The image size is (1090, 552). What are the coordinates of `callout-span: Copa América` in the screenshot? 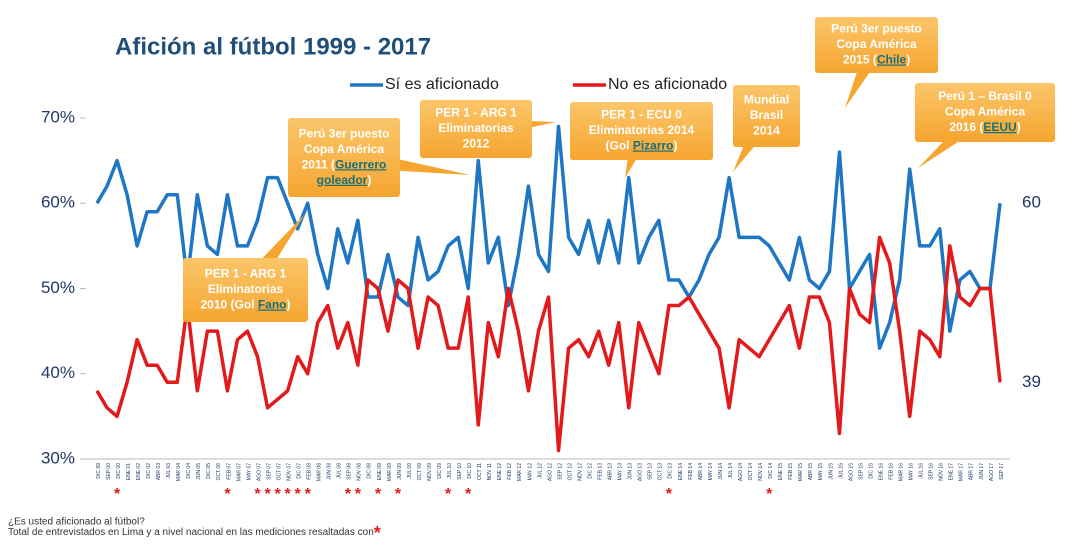 It's located at (344, 149).